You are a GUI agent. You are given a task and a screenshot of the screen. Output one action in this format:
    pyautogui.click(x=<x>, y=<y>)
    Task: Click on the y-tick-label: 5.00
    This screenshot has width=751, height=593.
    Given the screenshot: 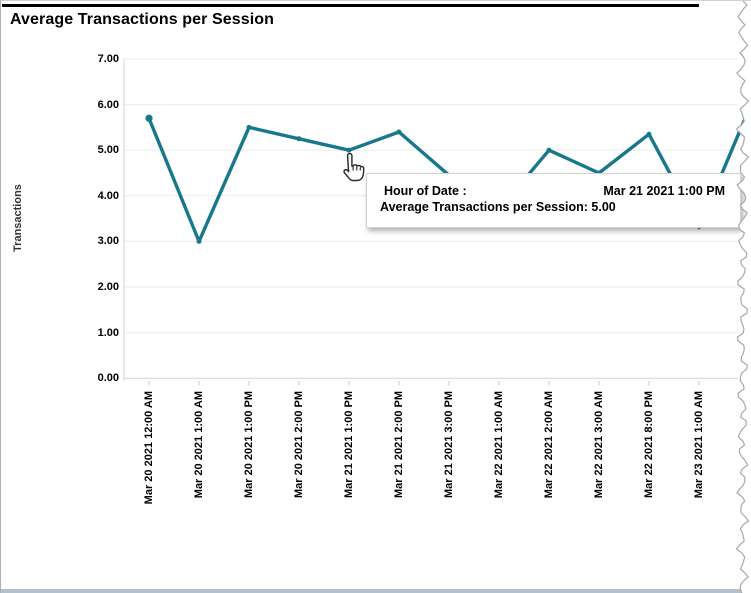 What is the action you would take?
    pyautogui.click(x=108, y=150)
    